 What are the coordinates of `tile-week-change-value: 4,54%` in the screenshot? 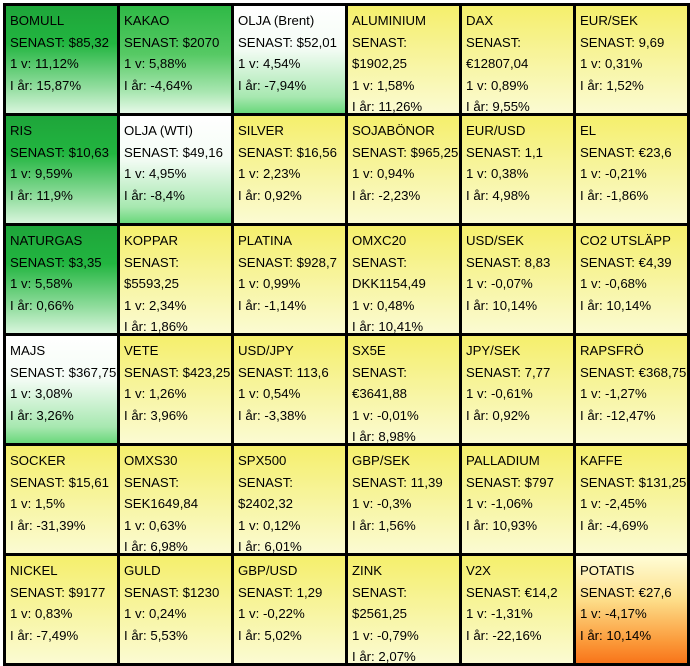 It's located at (281, 63).